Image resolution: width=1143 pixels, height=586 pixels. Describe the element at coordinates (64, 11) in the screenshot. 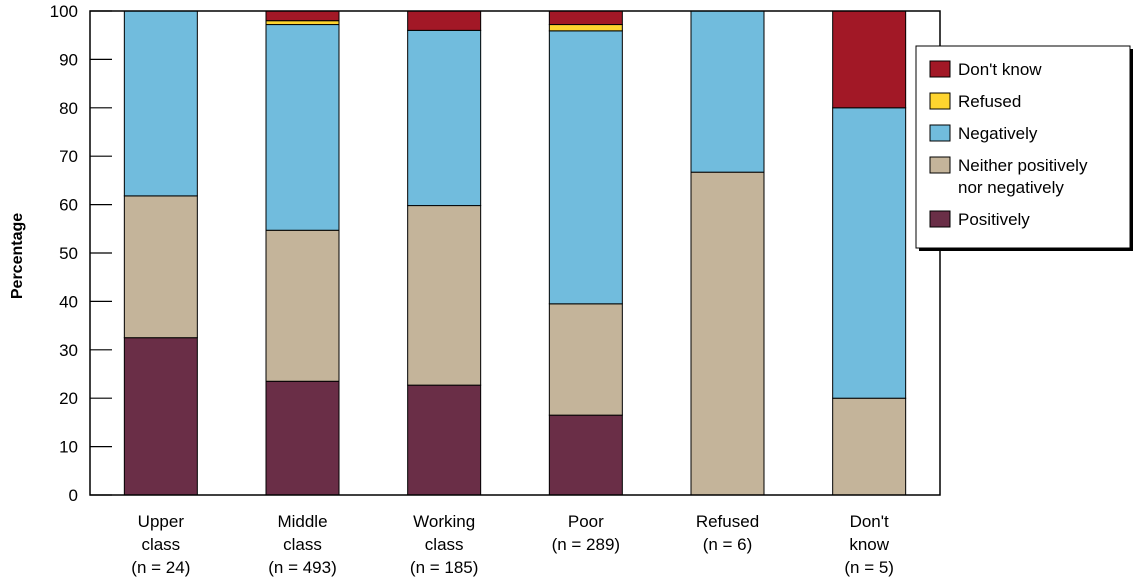

I see `y-tick-label: 100` at that location.